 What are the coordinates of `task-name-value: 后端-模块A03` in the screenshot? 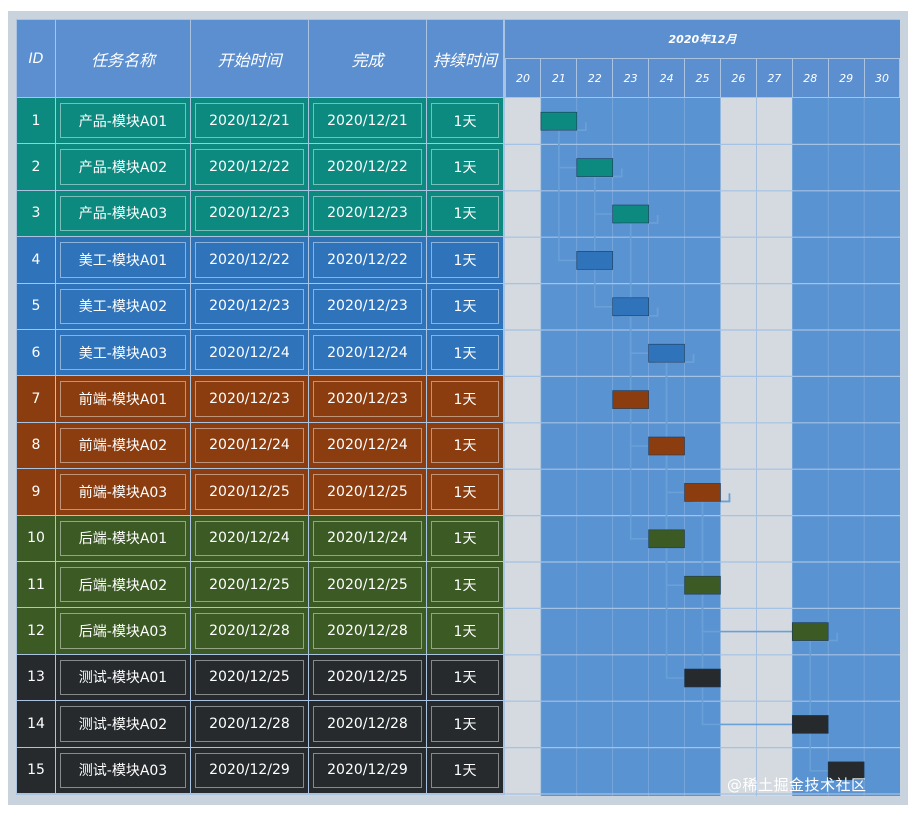 It's located at (123, 631).